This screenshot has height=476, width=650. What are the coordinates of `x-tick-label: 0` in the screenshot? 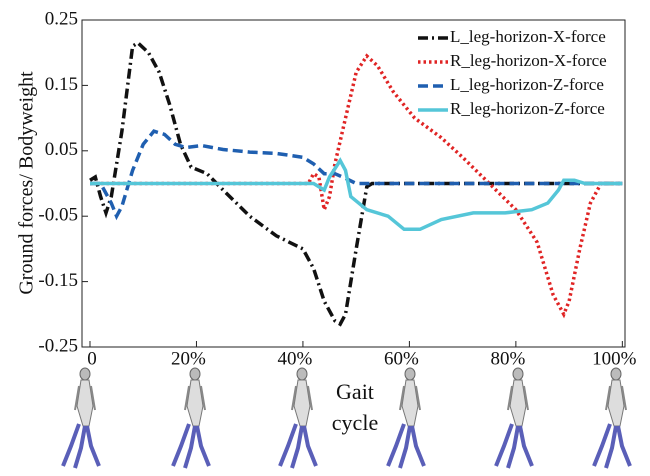 It's located at (92, 358).